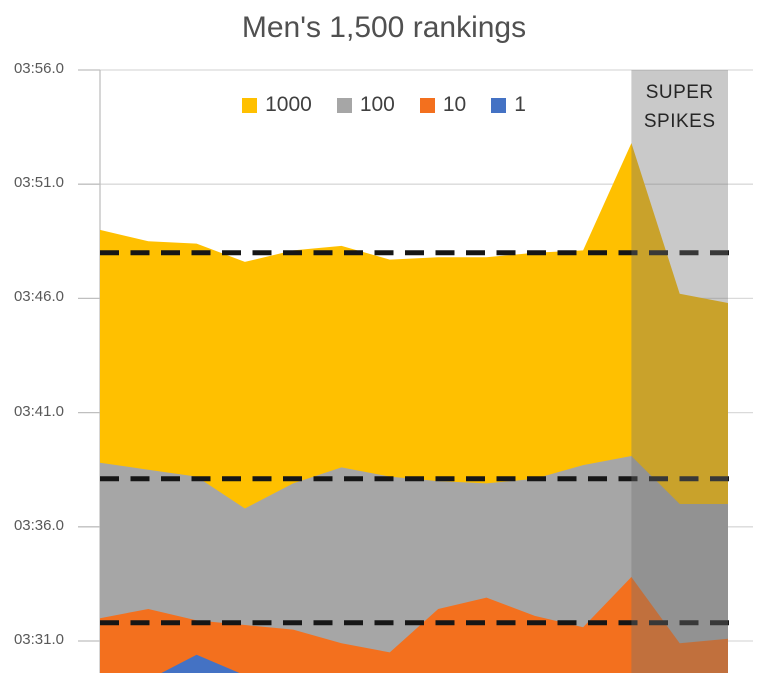 This screenshot has height=673, width=768. Describe the element at coordinates (679, 121) in the screenshot. I see `super-spikes-label-line2: SPIKES` at that location.